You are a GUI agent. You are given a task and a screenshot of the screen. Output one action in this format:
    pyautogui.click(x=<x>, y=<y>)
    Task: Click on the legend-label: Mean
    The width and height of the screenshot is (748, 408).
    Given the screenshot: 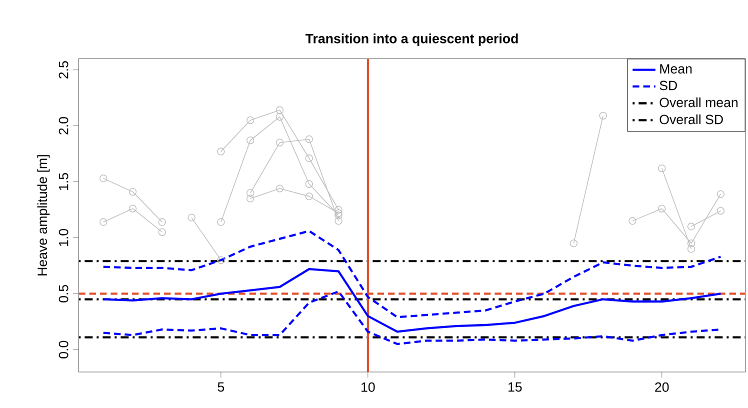 What is the action you would take?
    pyautogui.click(x=676, y=69)
    